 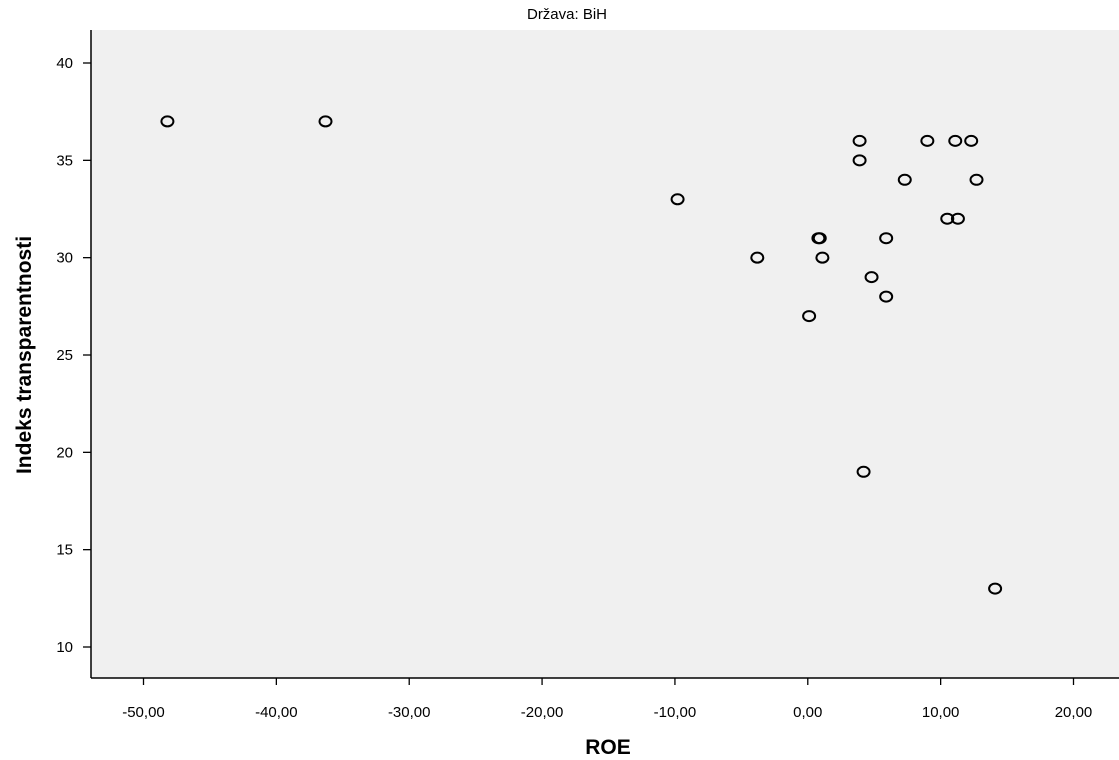 What do you see at coordinates (276, 712) in the screenshot?
I see `x-tick-label: -40,00` at bounding box center [276, 712].